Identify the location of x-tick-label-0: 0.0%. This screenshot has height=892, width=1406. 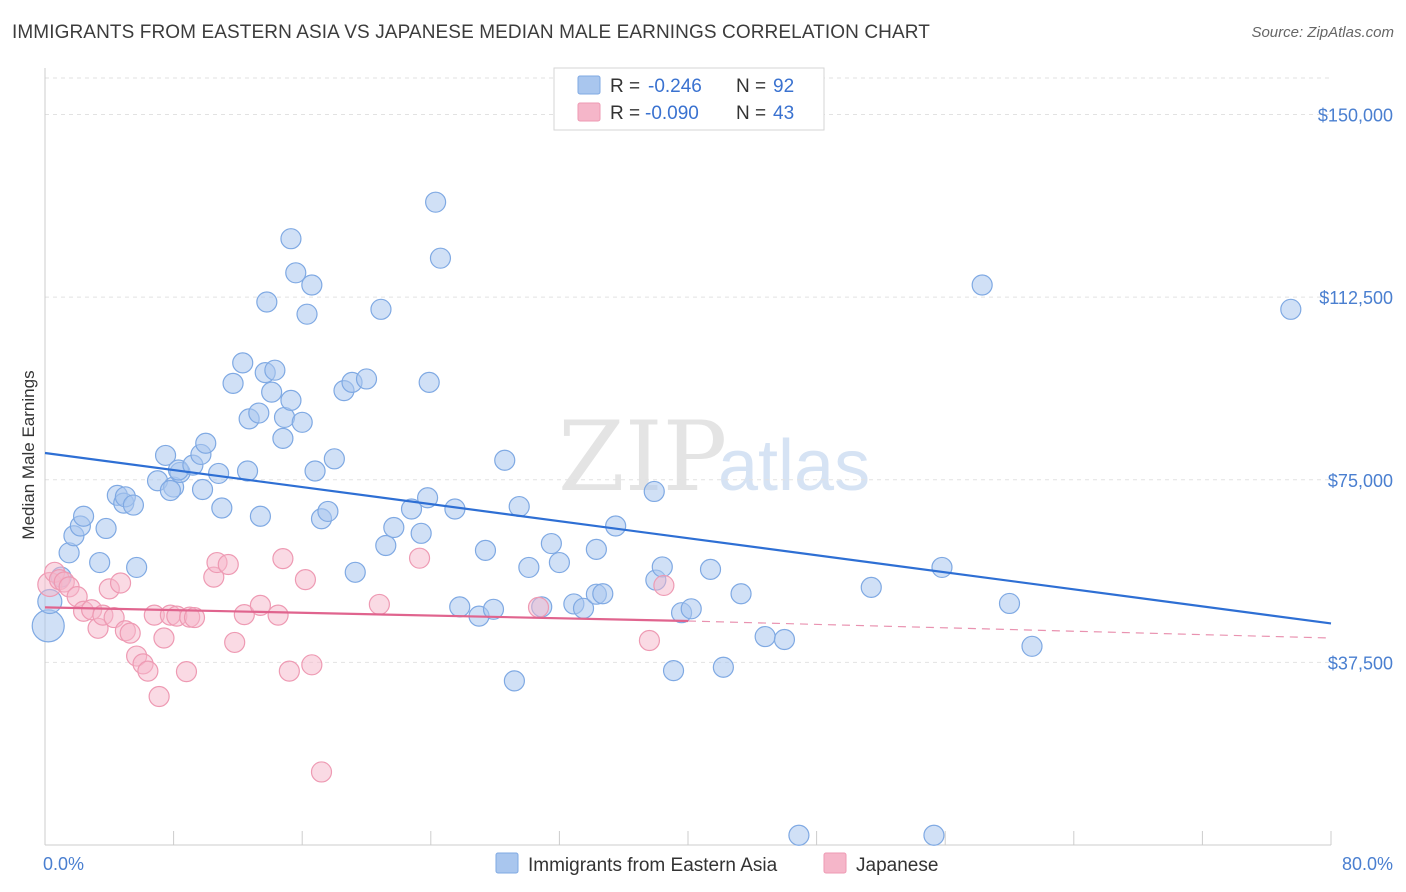
(63, 864).